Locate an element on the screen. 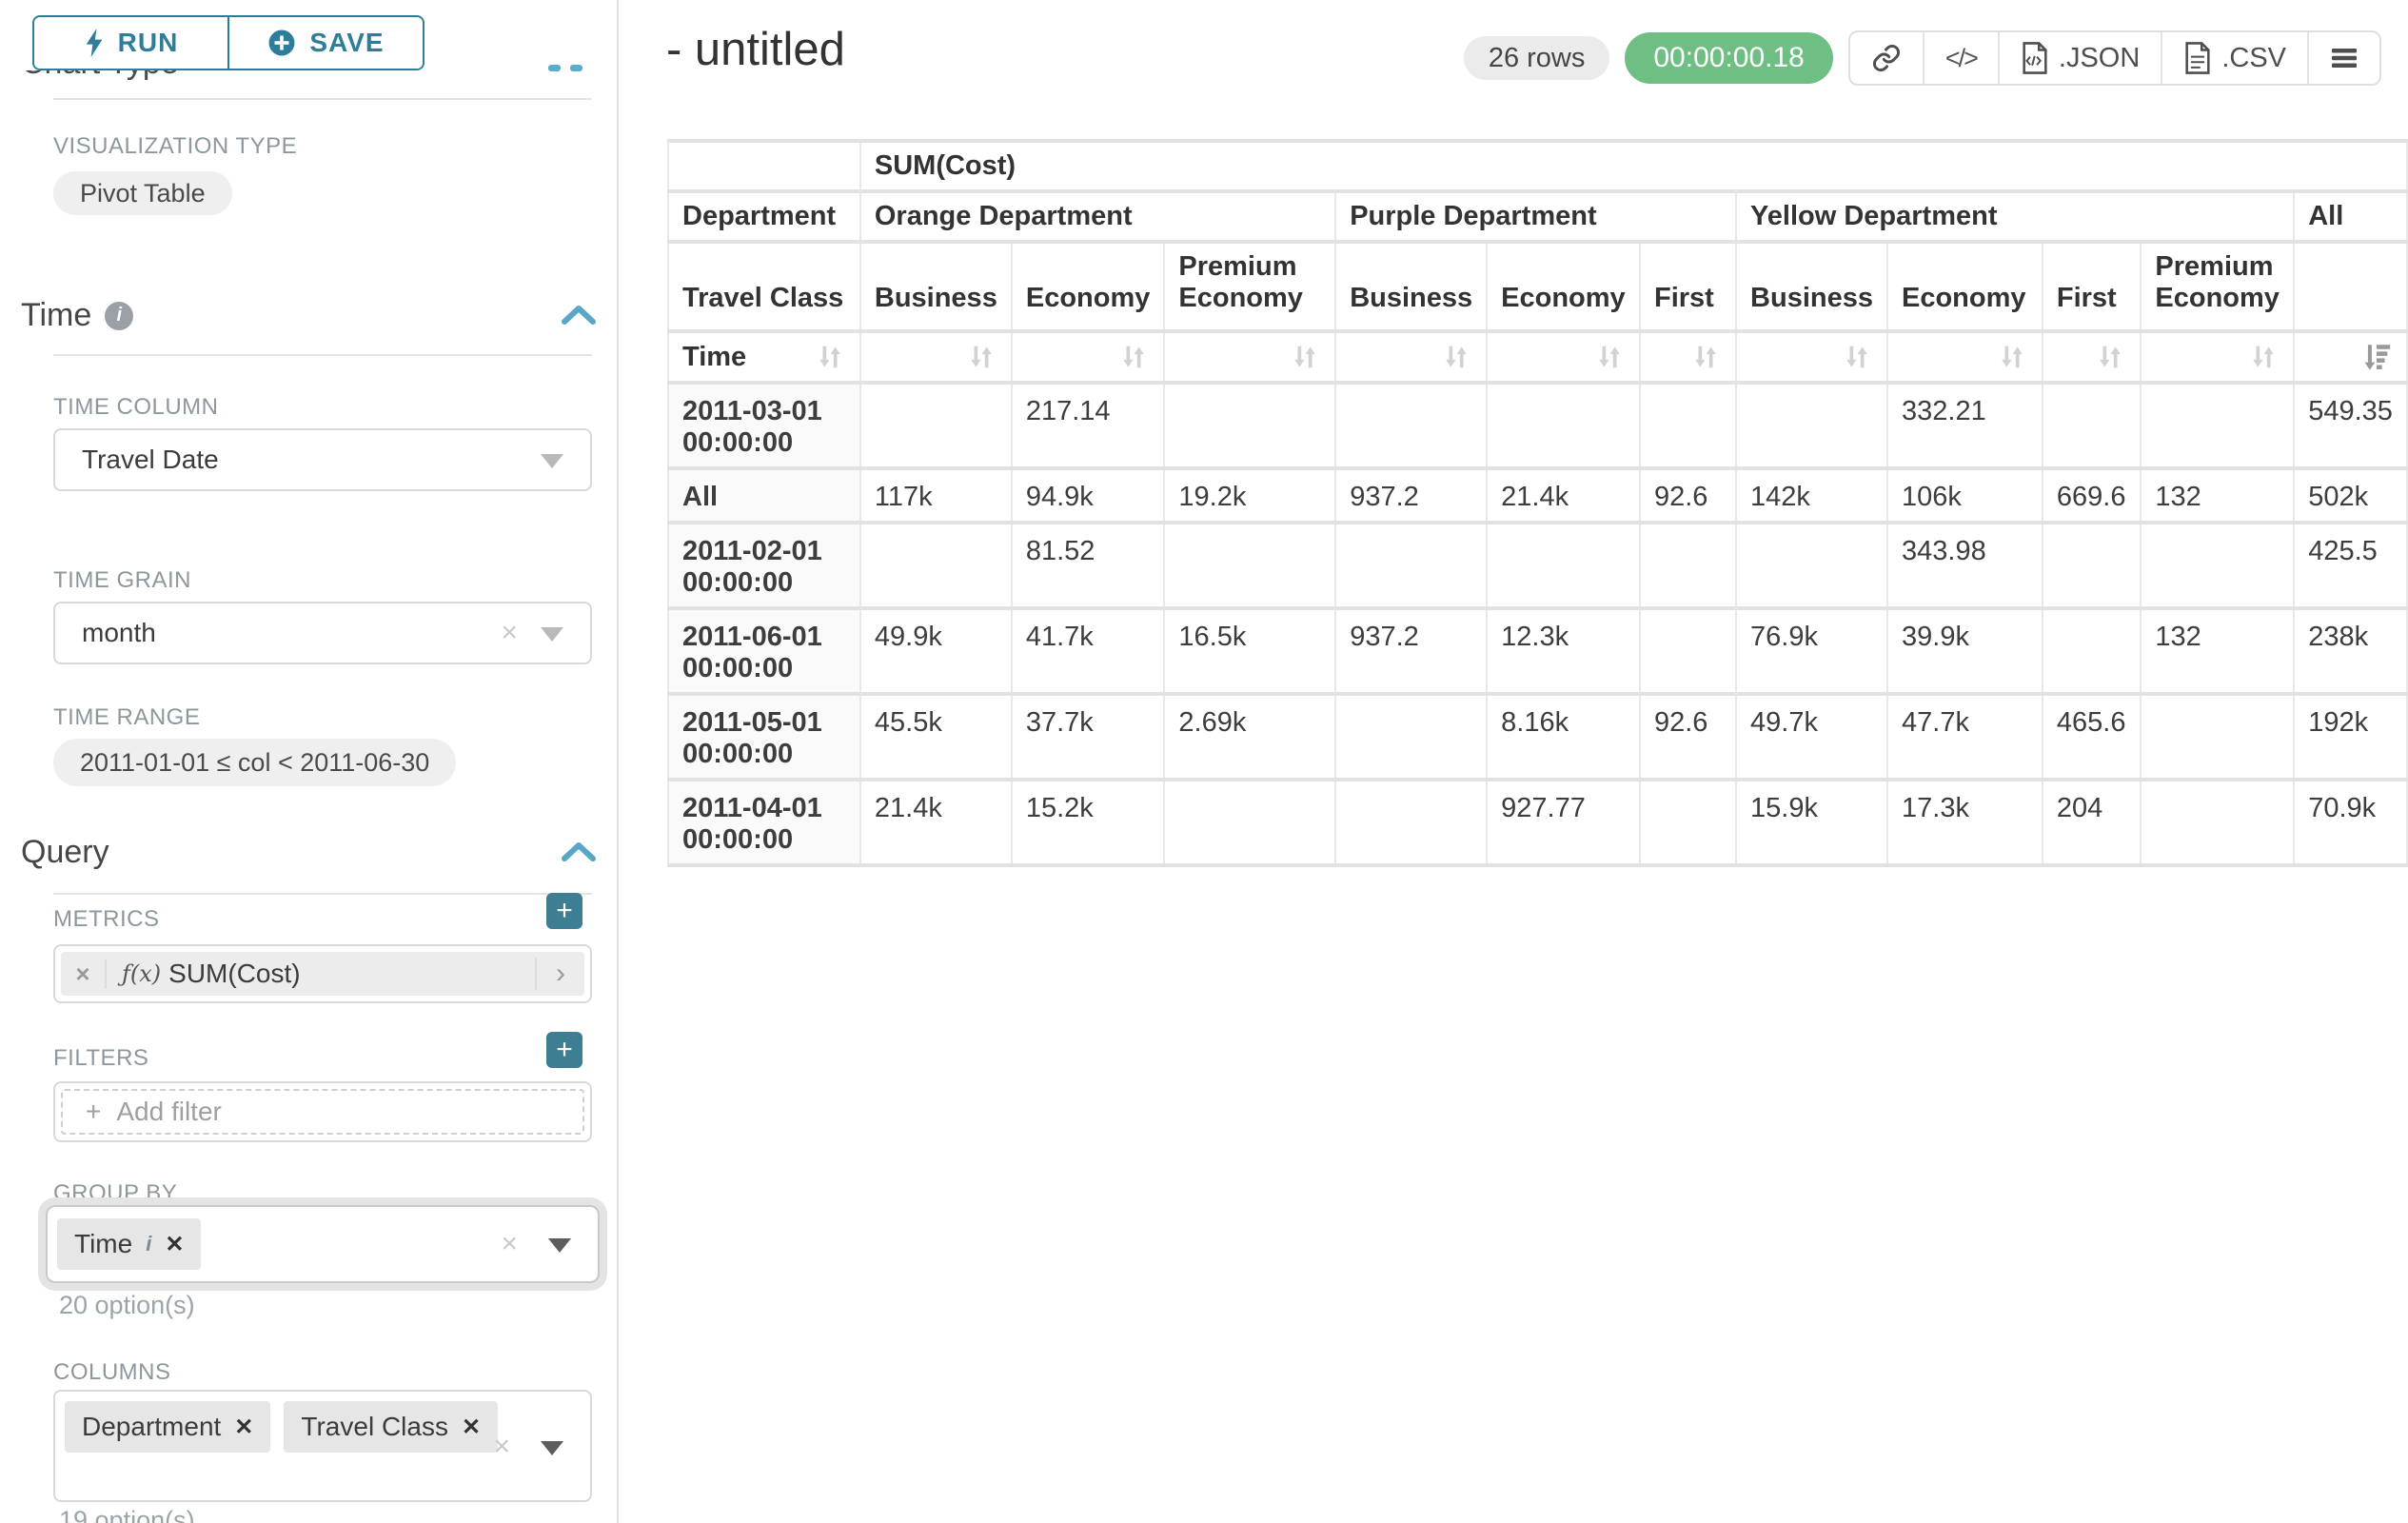  filters-label: FILTERS is located at coordinates (101, 1058).